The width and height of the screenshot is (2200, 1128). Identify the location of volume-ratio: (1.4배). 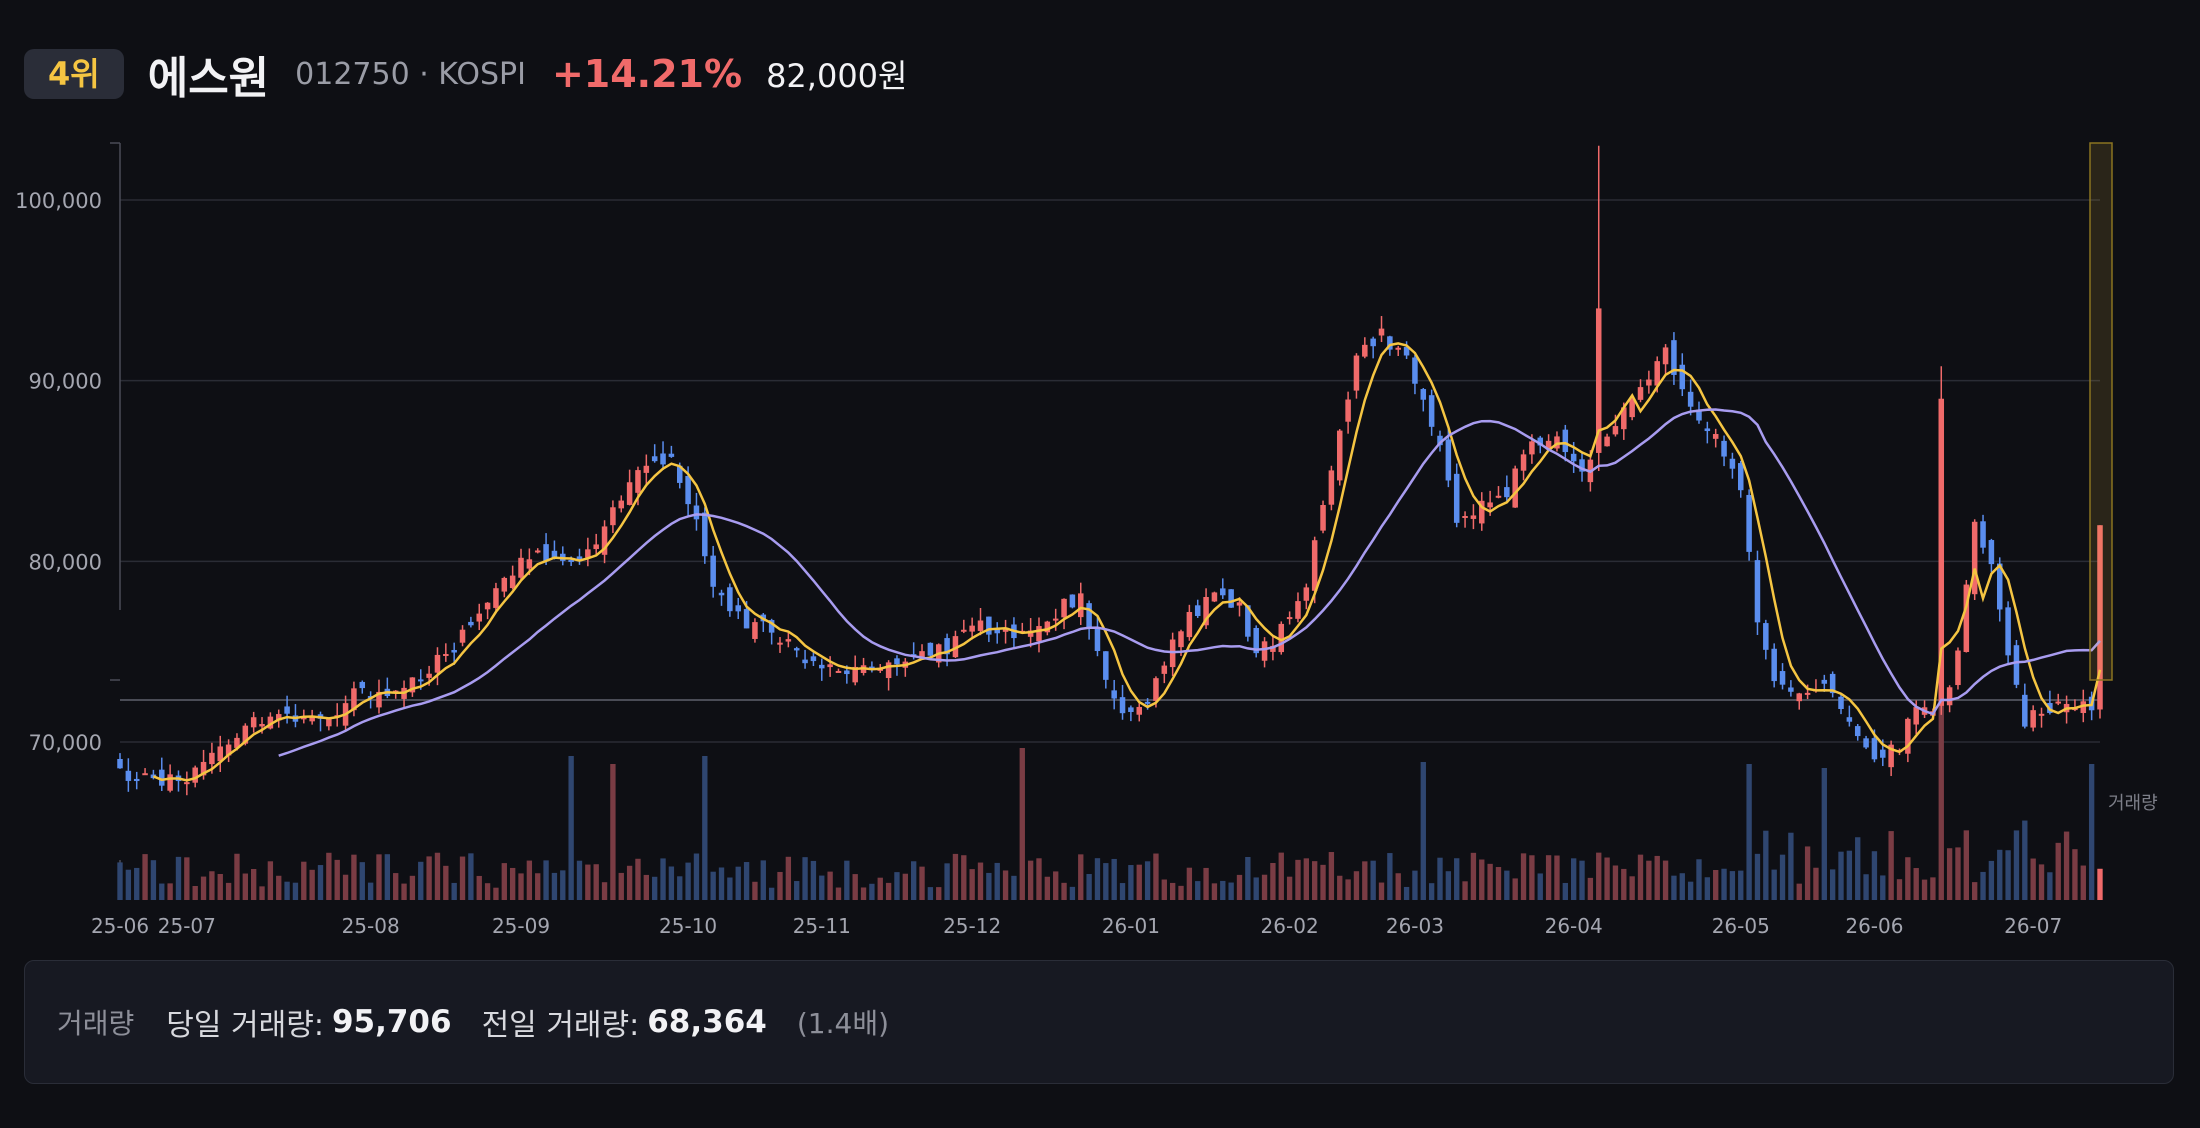
(843, 1023).